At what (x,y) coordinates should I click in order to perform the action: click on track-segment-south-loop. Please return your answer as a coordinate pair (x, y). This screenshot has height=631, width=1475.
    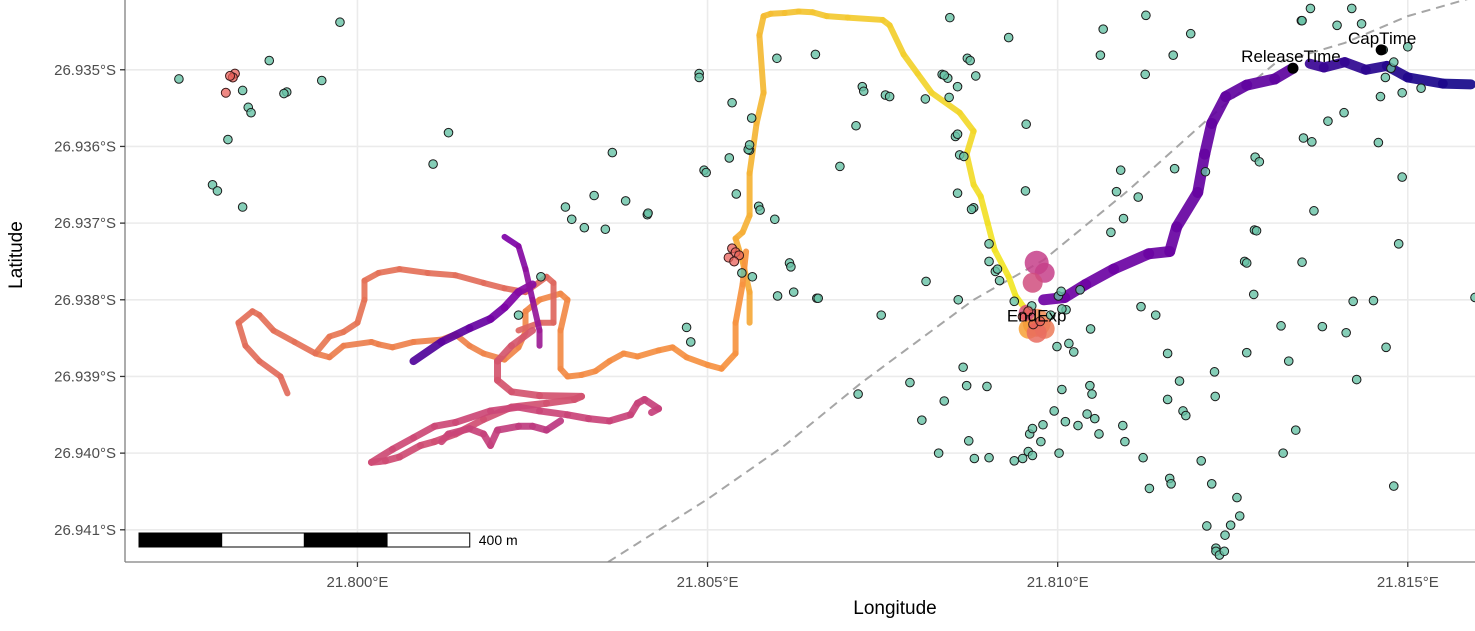
    Looking at the image, I should click on (515, 396).